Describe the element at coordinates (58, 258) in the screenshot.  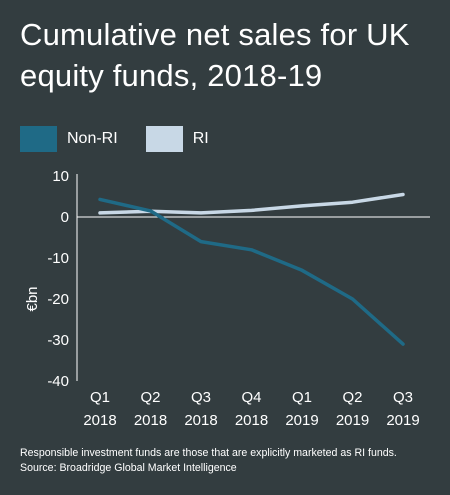
I see `y-tick-label: -10` at that location.